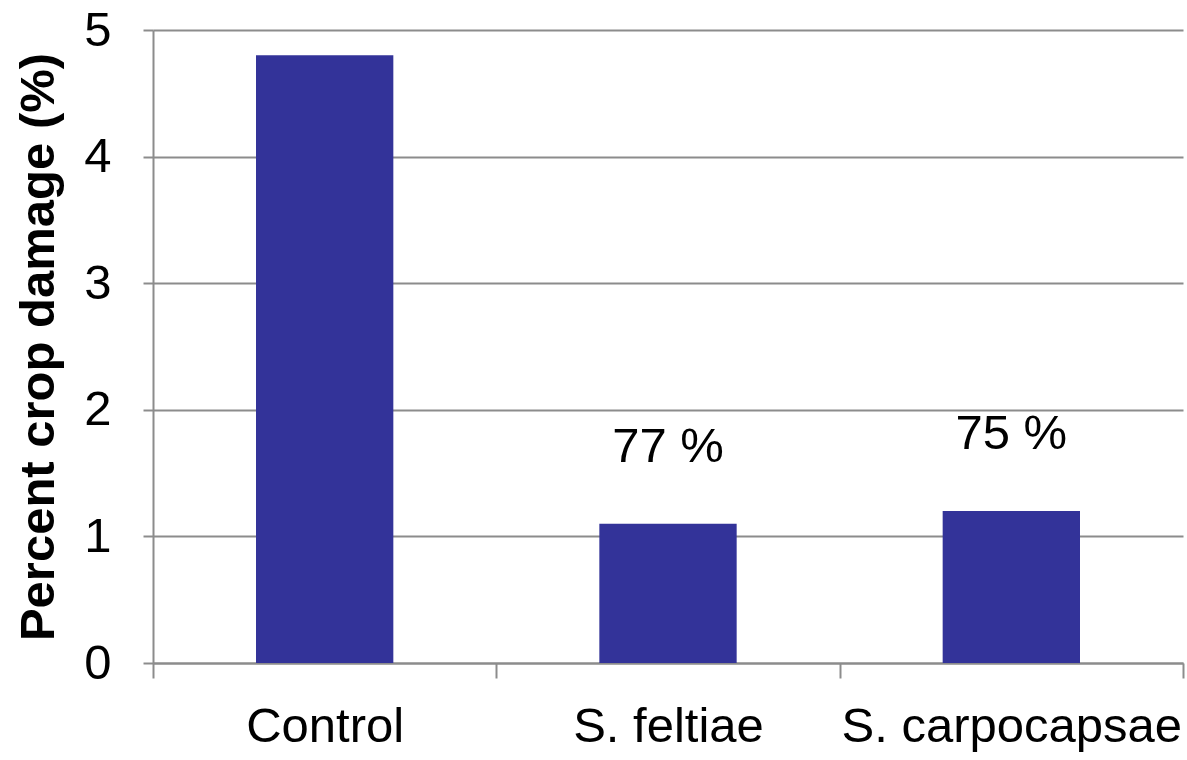 The height and width of the screenshot is (760, 1187). What do you see at coordinates (325, 724) in the screenshot?
I see `x-tick-label: Control` at bounding box center [325, 724].